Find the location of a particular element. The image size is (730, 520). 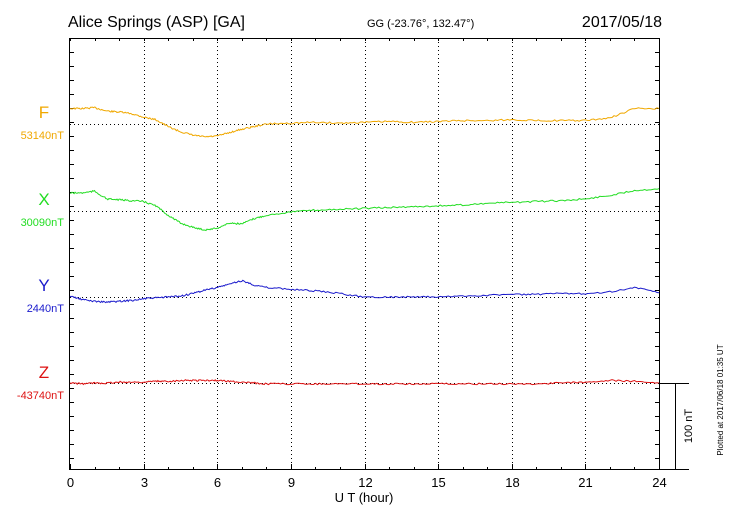

x-tick-label: 21 is located at coordinates (585, 482).